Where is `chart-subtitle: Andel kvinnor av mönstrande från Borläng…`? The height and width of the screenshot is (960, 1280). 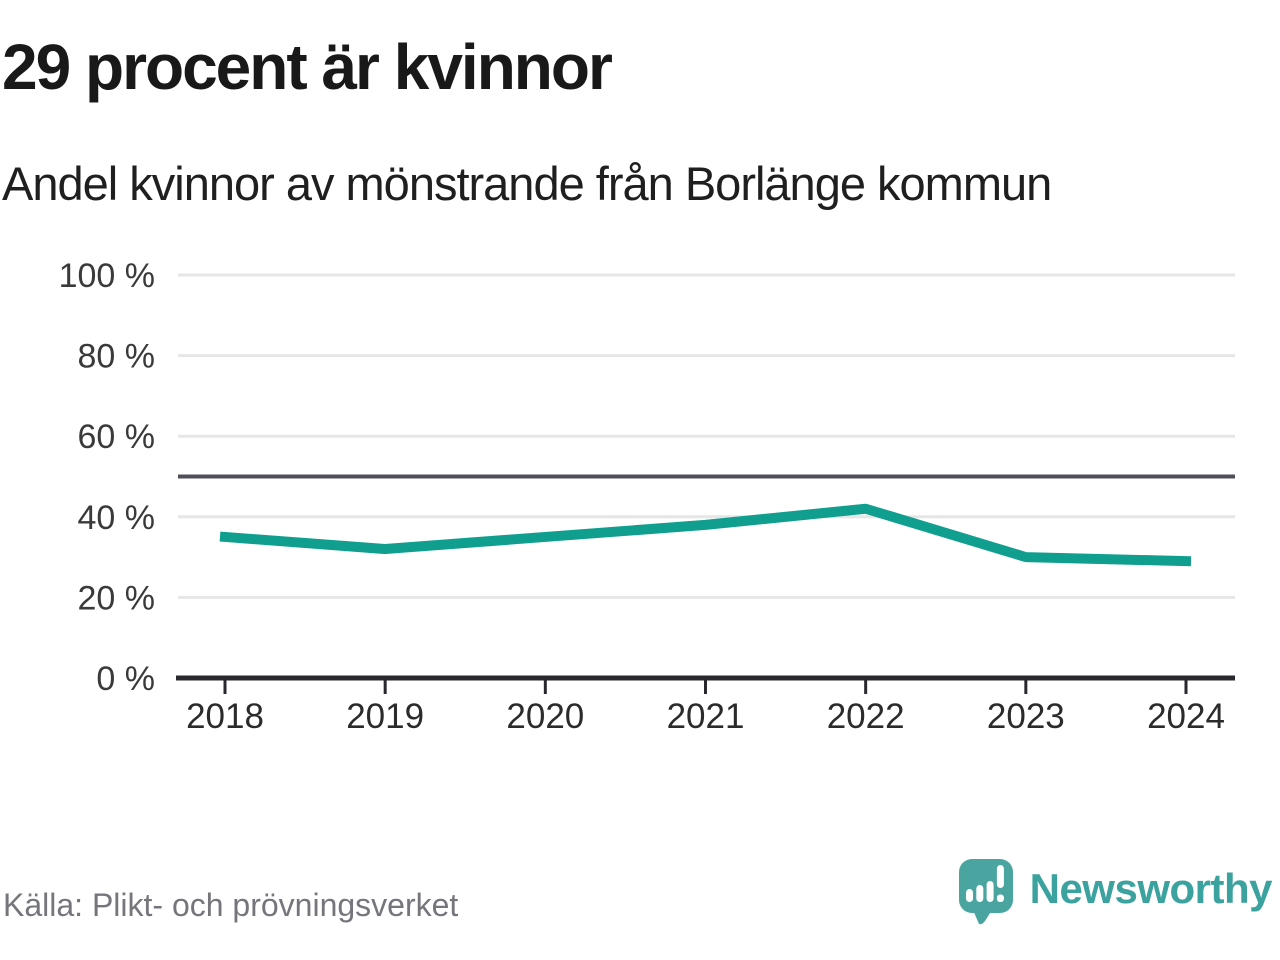 chart-subtitle: Andel kvinnor av mönstrande från Borläng… is located at coordinates (527, 183).